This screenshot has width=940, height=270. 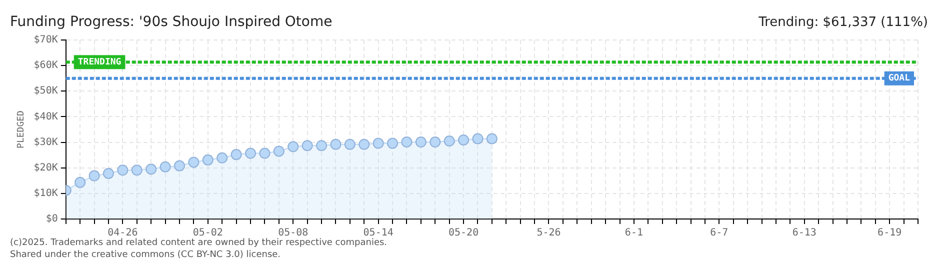 What do you see at coordinates (145, 255) in the screenshot?
I see `text: Shared under the creative commons (CC BY-NC 3.0) license.` at bounding box center [145, 255].